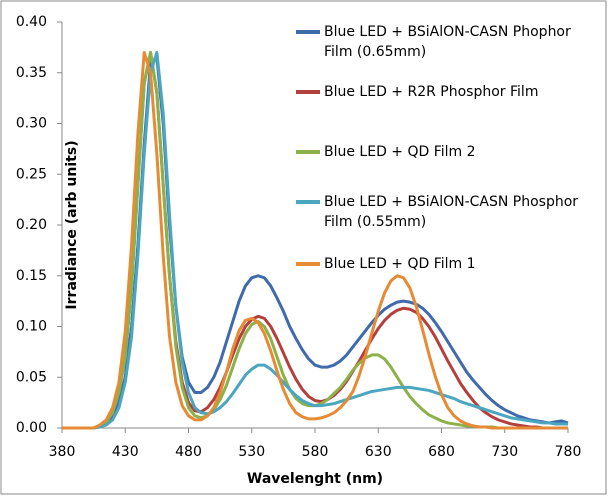 The height and width of the screenshot is (496, 608). What do you see at coordinates (378, 452) in the screenshot?
I see `x-tick-label: 630` at bounding box center [378, 452].